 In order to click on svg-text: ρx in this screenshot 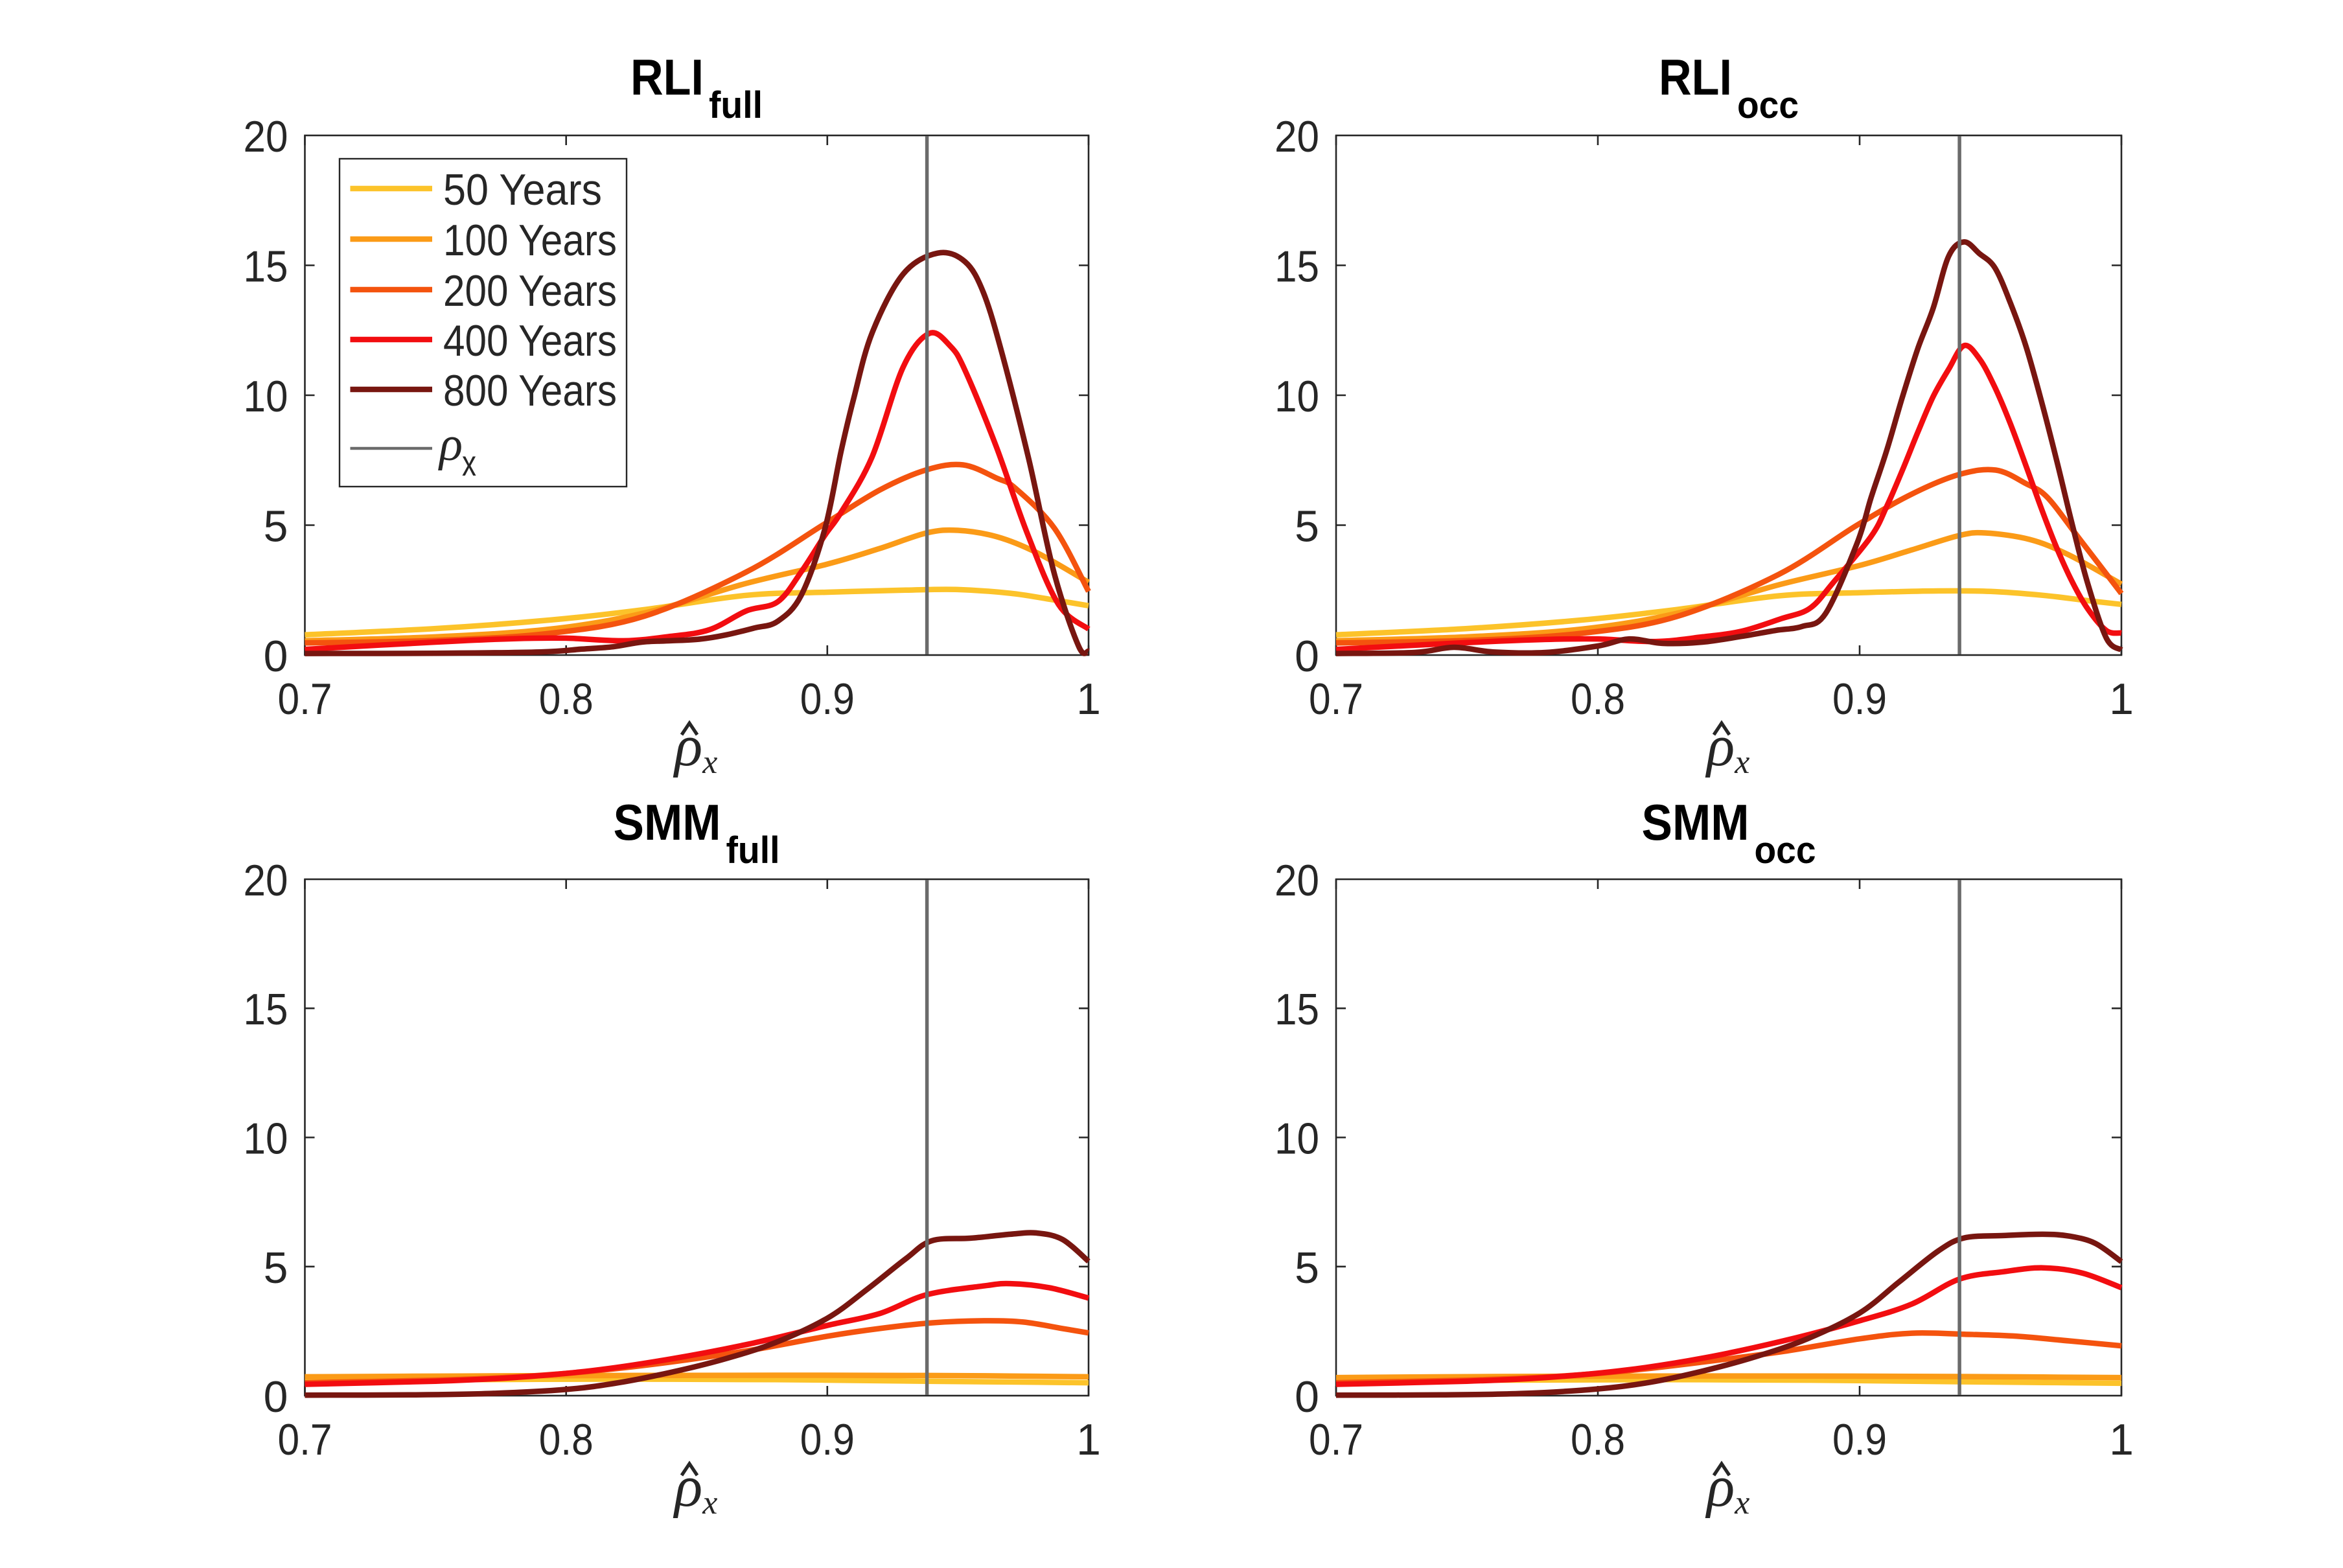, I will do `click(695, 747)`.